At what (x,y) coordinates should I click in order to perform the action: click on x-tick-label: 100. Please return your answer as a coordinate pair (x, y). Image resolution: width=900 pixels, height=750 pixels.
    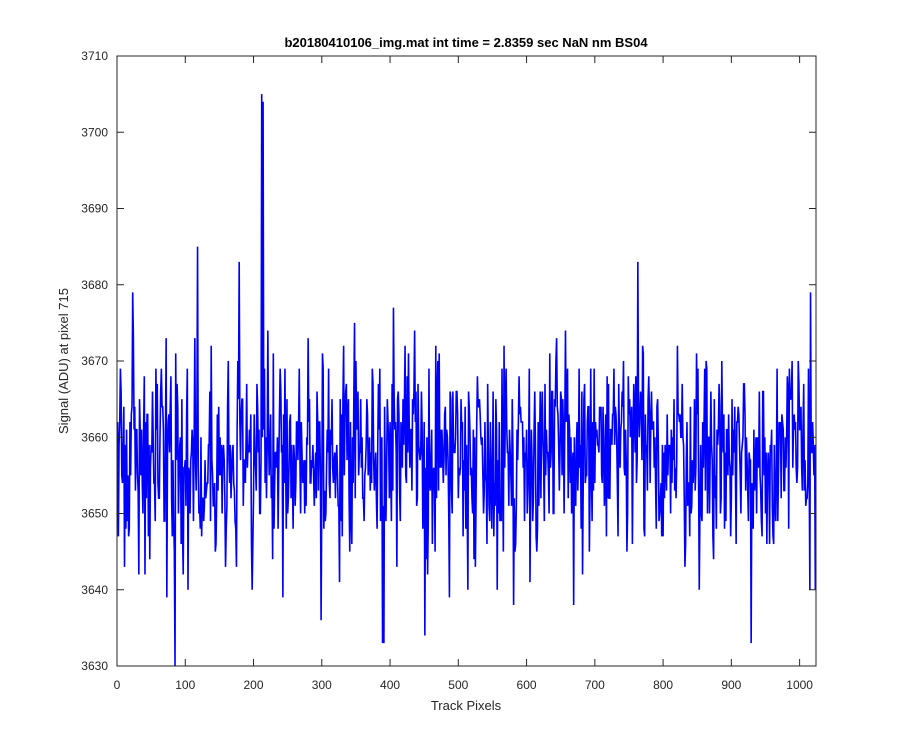
    Looking at the image, I should click on (185, 685).